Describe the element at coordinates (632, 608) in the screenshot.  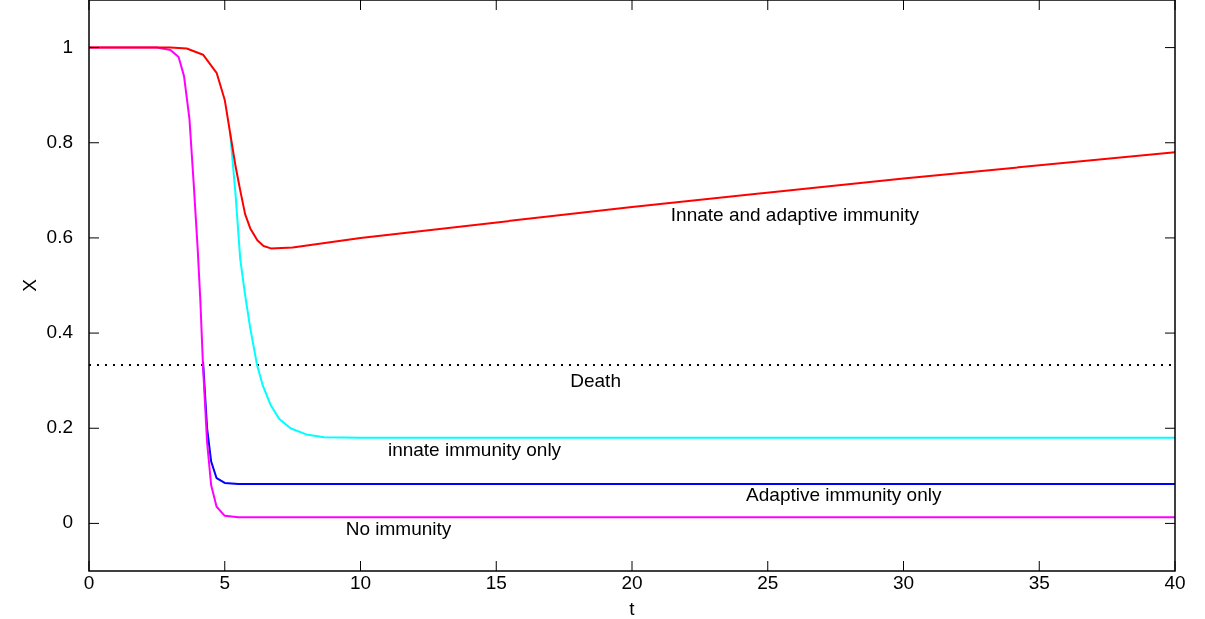
I see `x-axis-title: t` at that location.